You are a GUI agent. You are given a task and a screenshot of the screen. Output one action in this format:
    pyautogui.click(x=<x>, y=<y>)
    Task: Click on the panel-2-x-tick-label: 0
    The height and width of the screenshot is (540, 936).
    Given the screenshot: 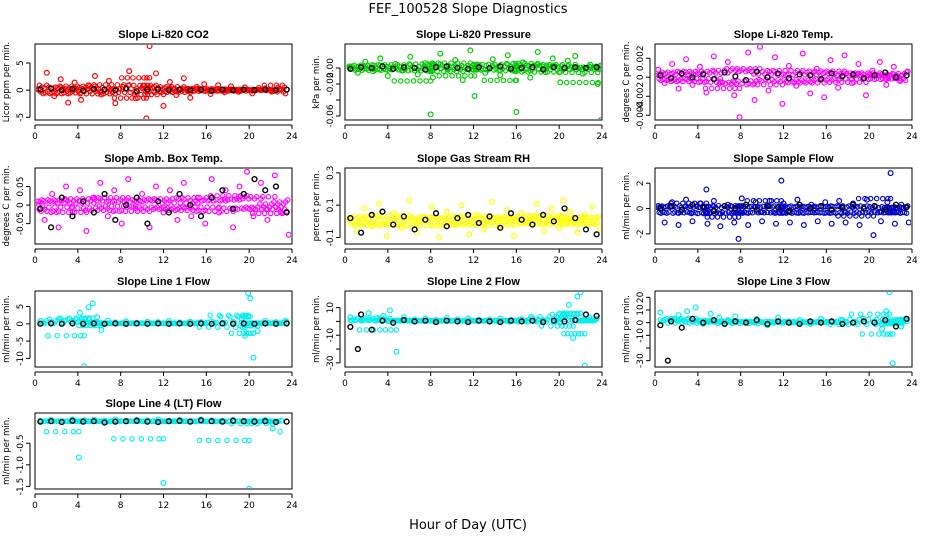 What is the action you would take?
    pyautogui.click(x=345, y=137)
    